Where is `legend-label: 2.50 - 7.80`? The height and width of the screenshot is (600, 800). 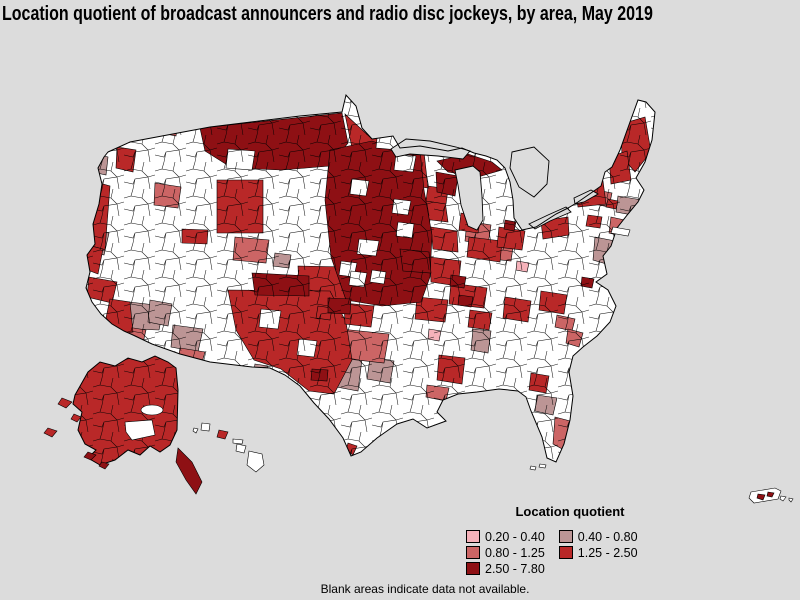
legend-label: 2.50 - 7.80 is located at coordinates (515, 568).